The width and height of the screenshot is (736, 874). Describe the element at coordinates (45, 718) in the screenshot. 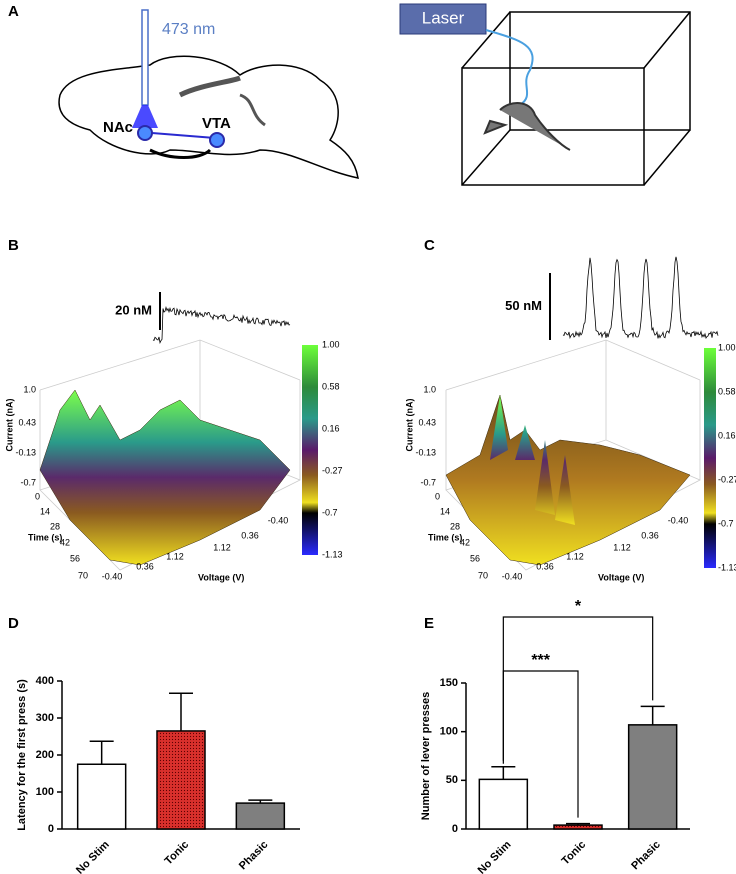

I see `y-tick-label: 300` at that location.